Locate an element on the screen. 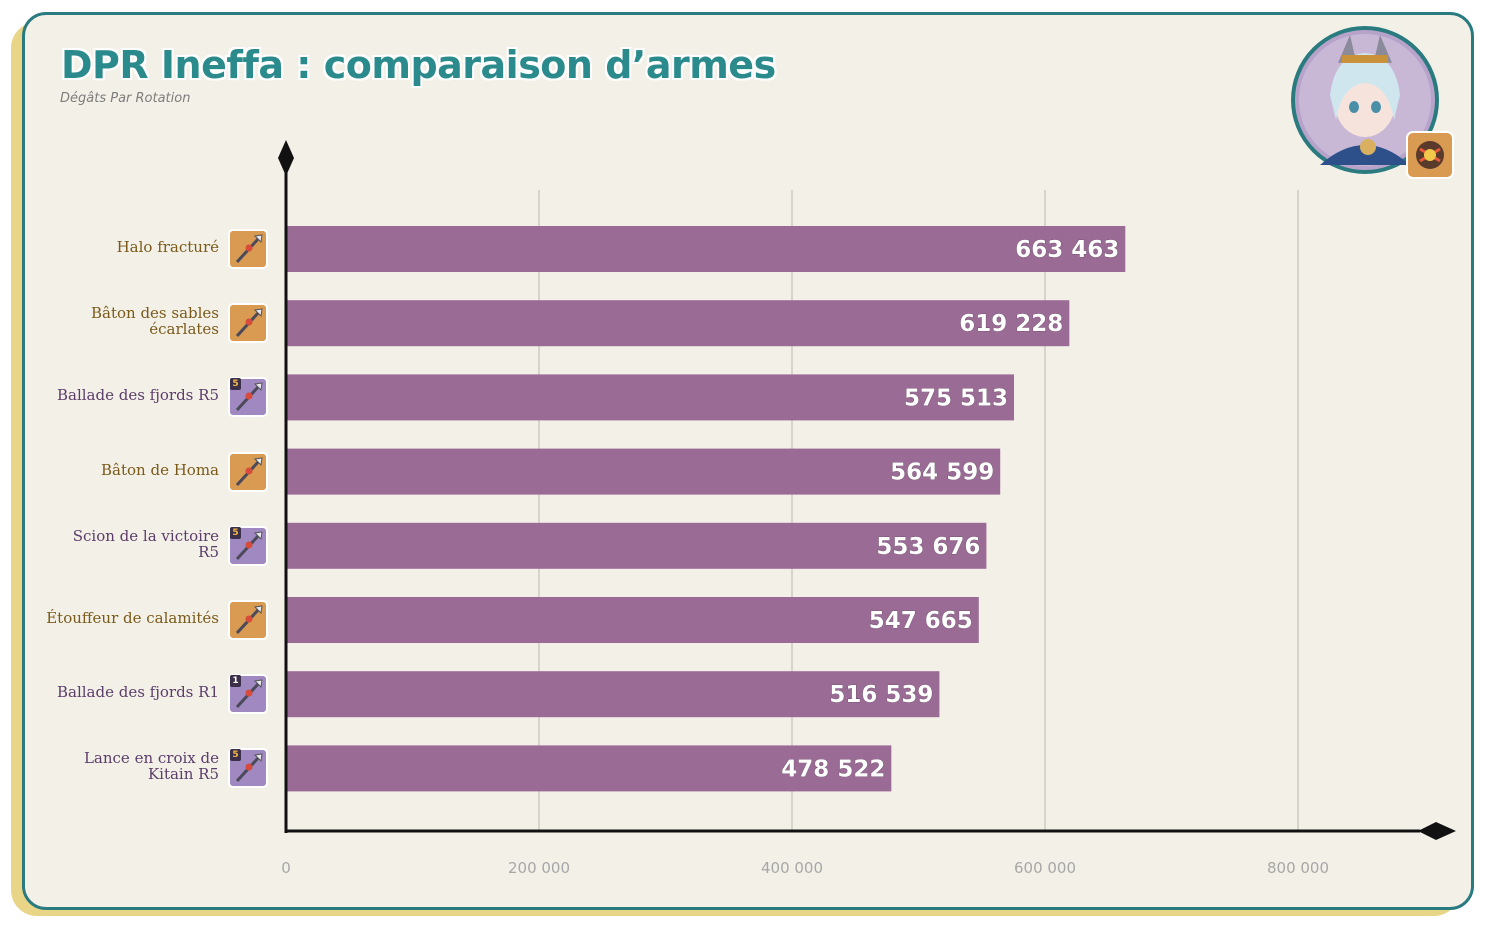  bar-value-label: 564 599 is located at coordinates (942, 473).